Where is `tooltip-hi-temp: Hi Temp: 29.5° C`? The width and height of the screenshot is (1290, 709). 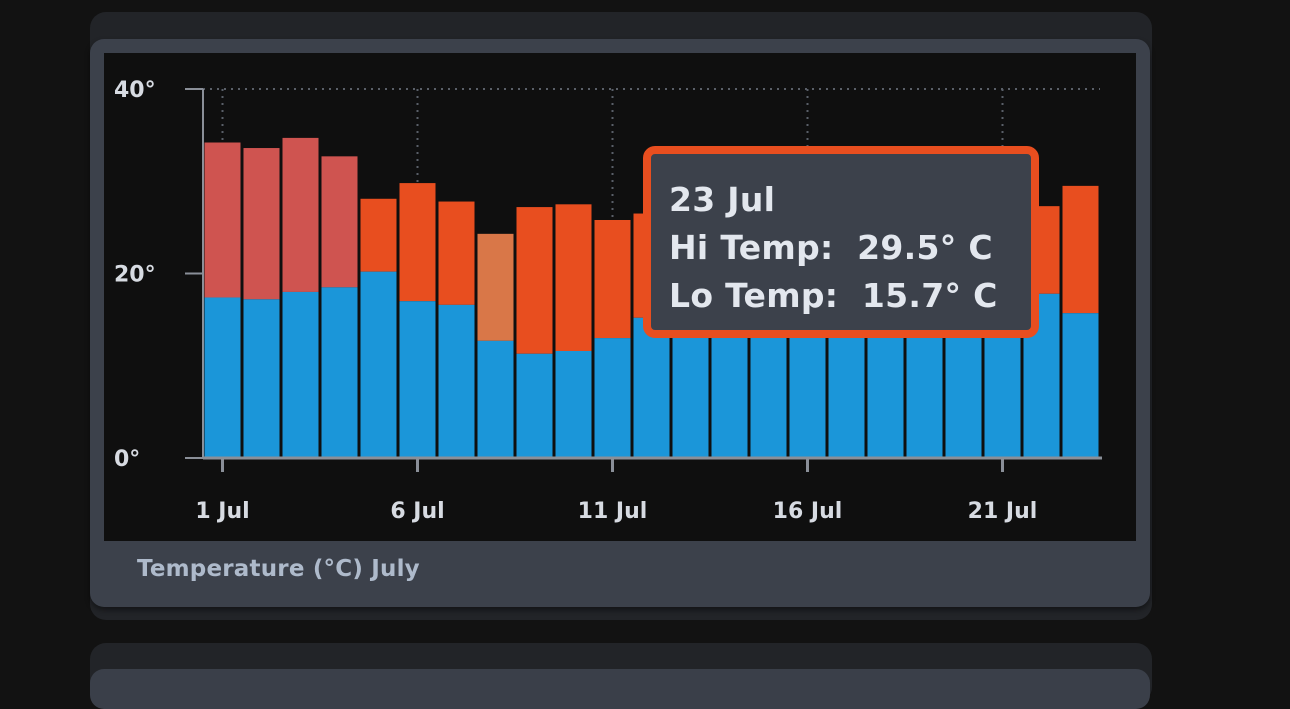 tooltip-hi-temp: Hi Temp: 29.5° C is located at coordinates (831, 247).